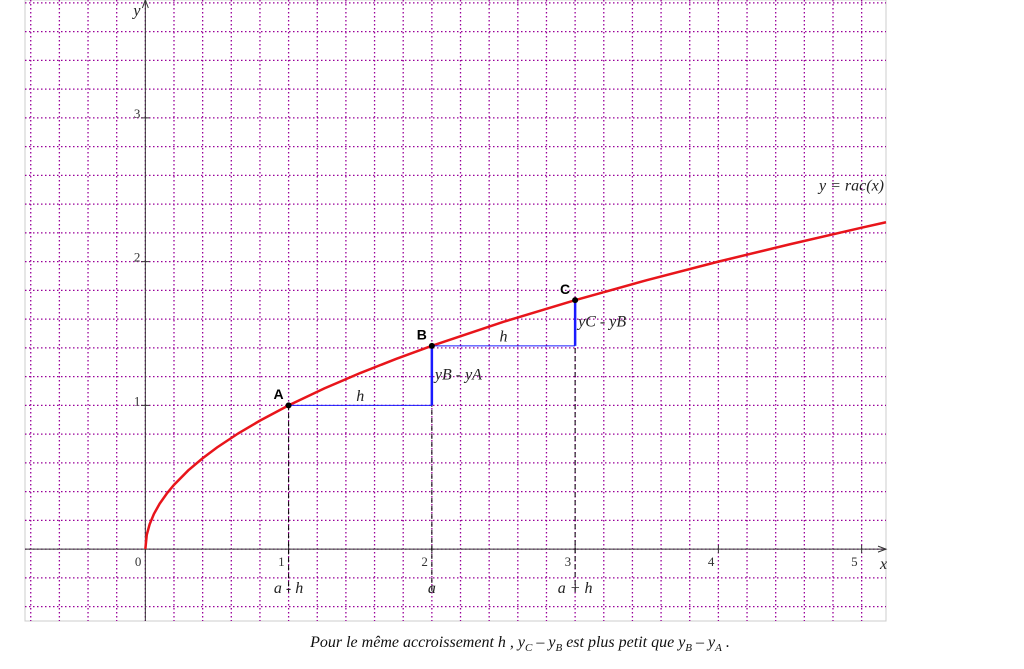 This screenshot has width=1024, height=669. Describe the element at coordinates (725, 642) in the screenshot. I see `caption-text: .` at that location.